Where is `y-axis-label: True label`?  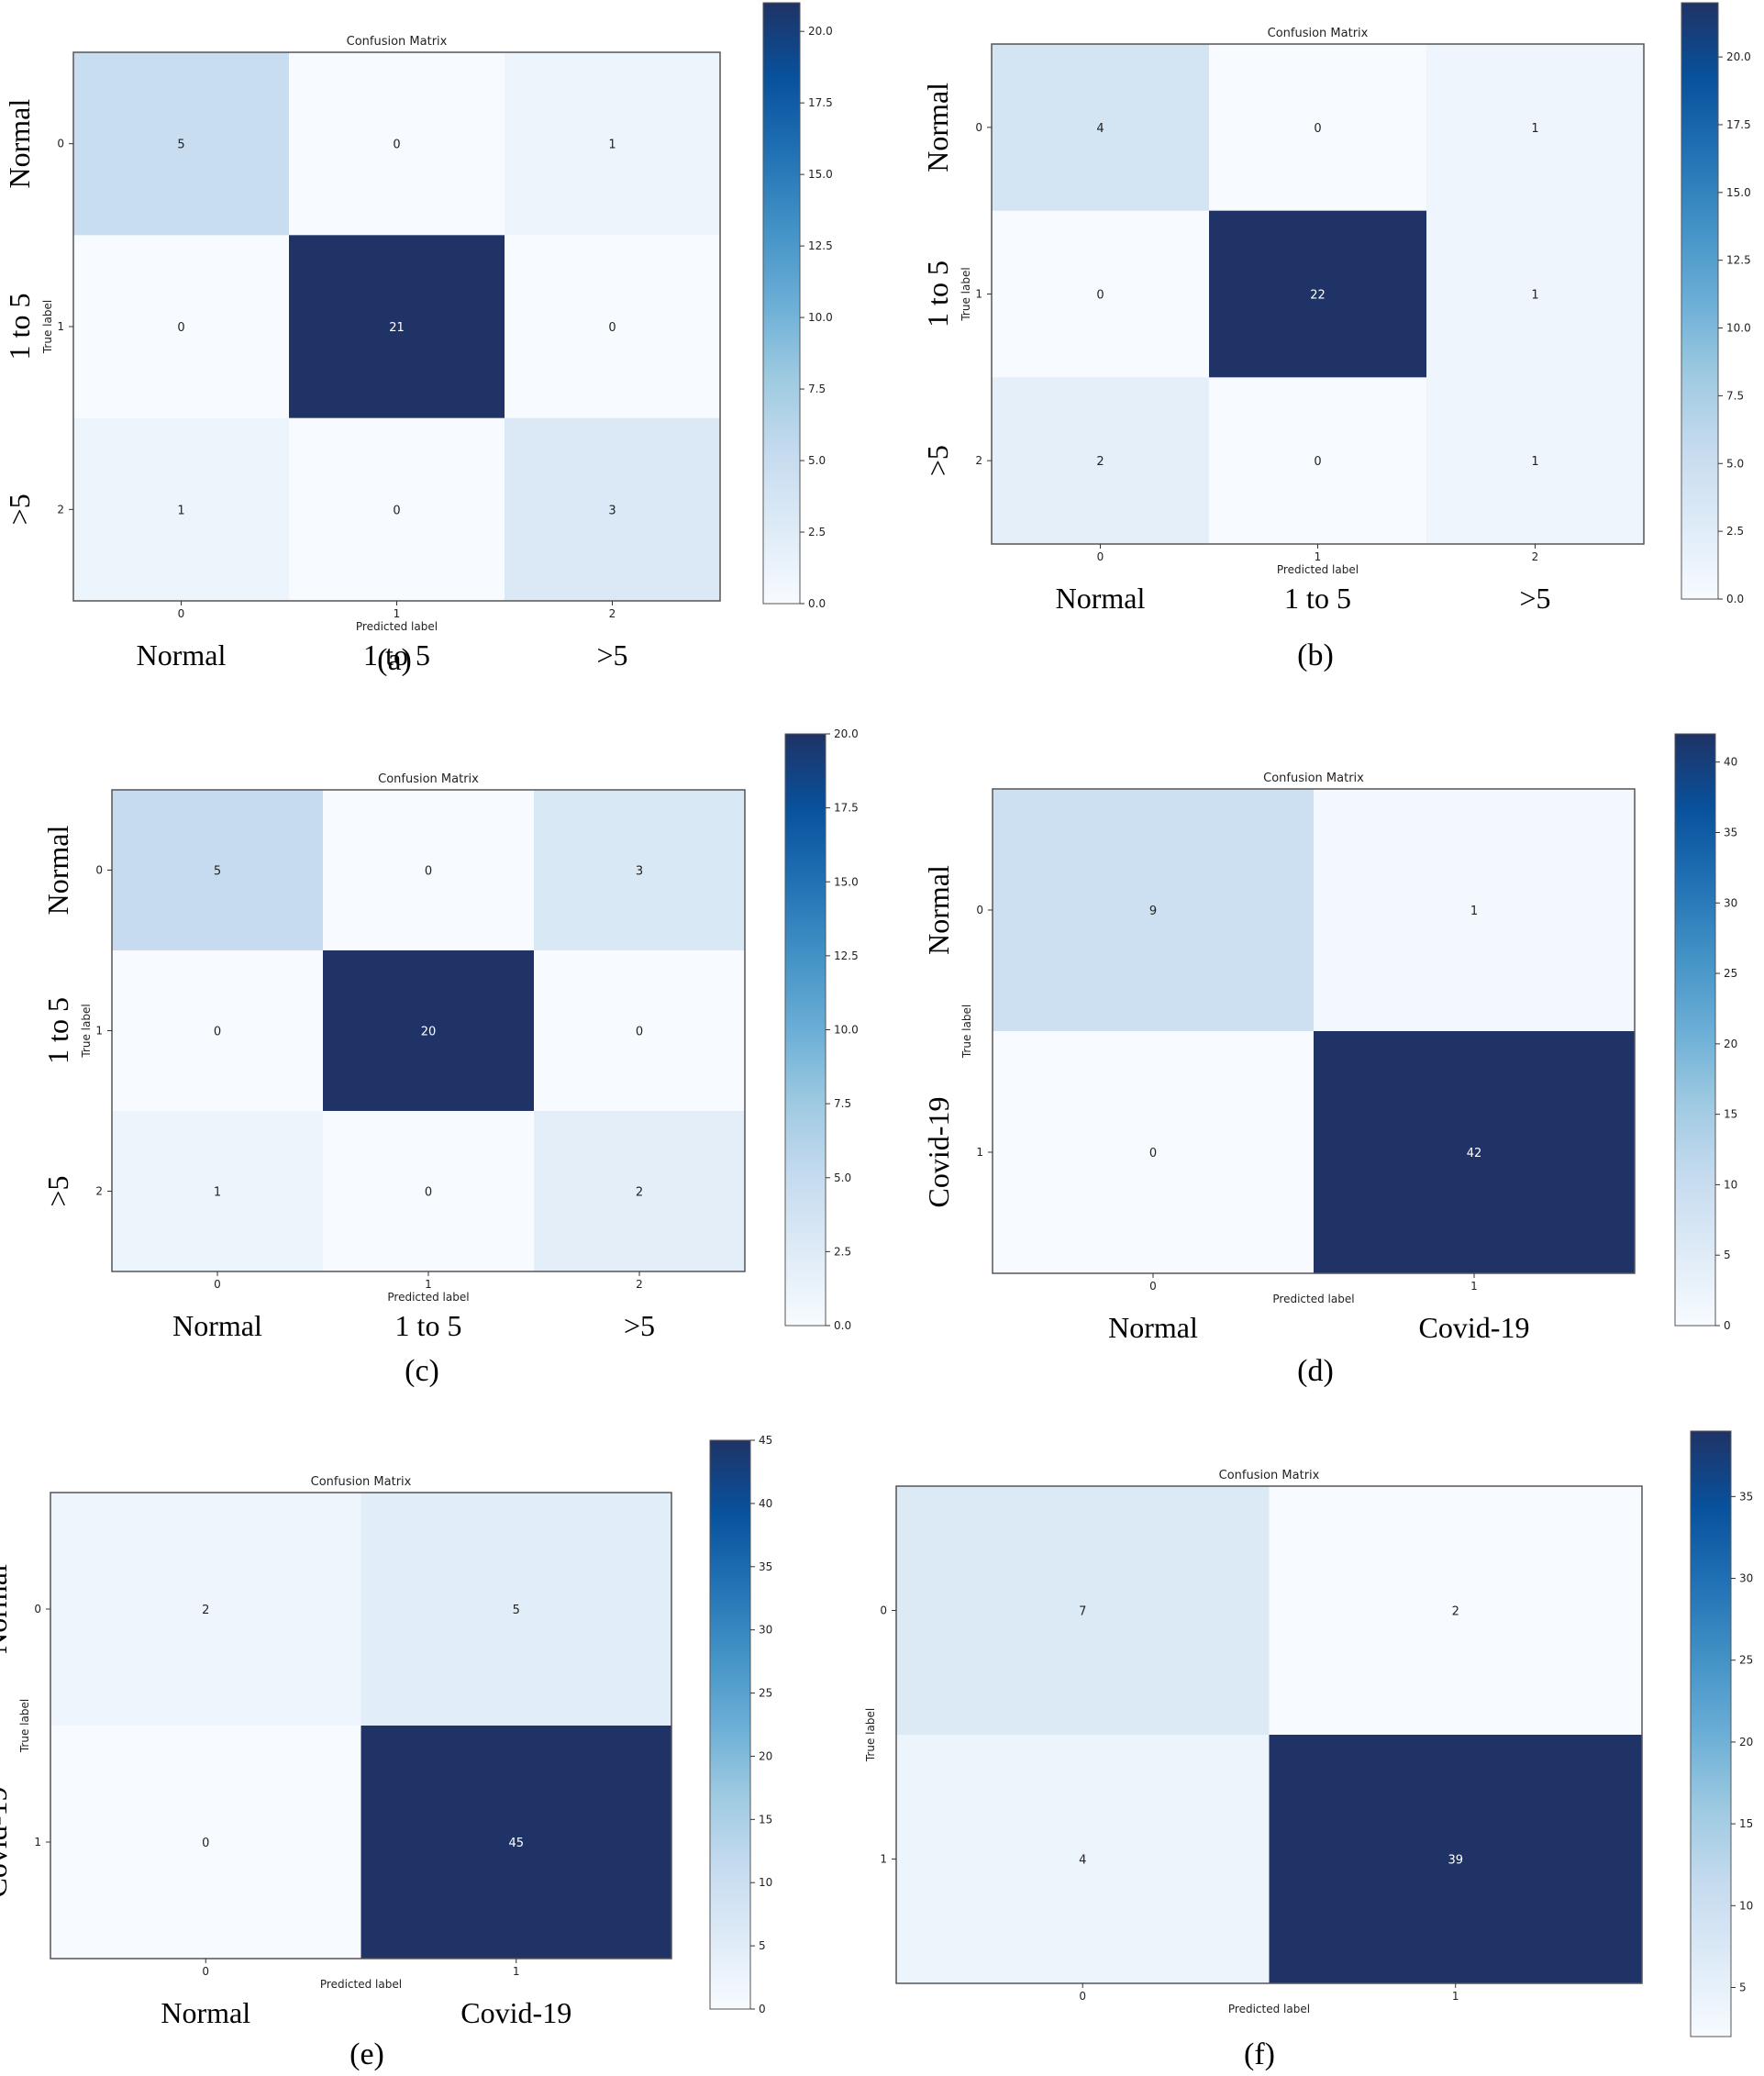 y-axis-label: True label is located at coordinates (47, 327).